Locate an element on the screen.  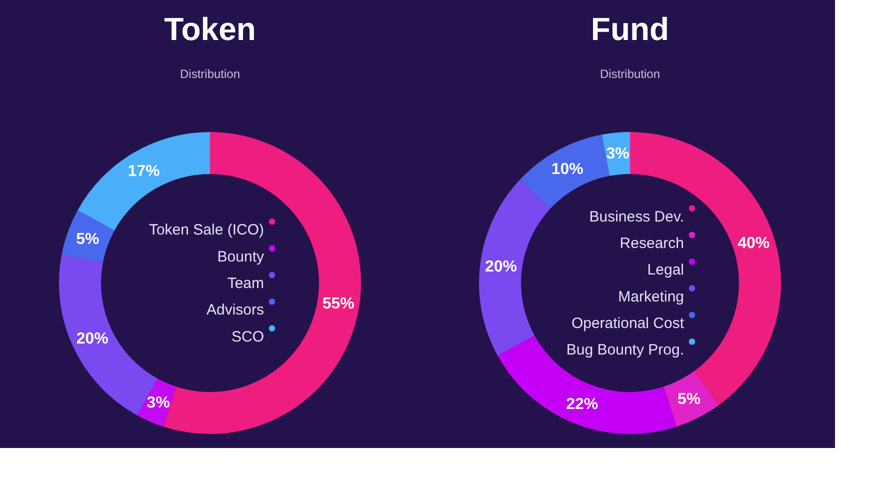
legend-label: Operational Cost is located at coordinates (628, 323).